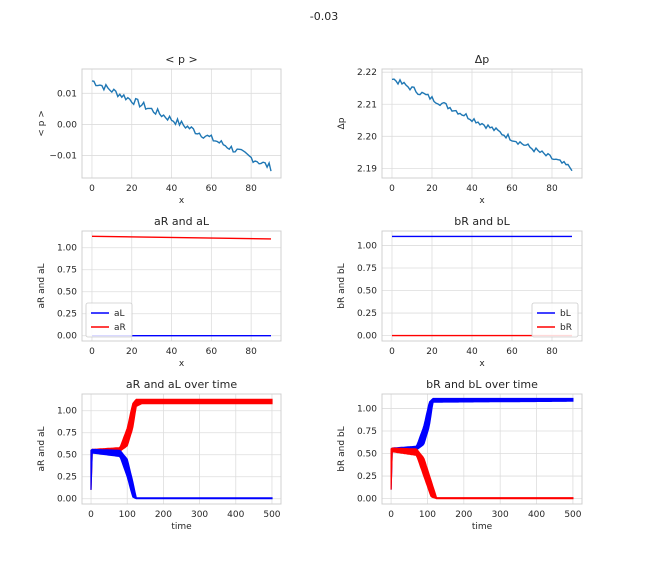 Image resolution: width=648 pixels, height=576 pixels. Describe the element at coordinates (482, 384) in the screenshot. I see `subplot-title: bR and bL over time` at that location.